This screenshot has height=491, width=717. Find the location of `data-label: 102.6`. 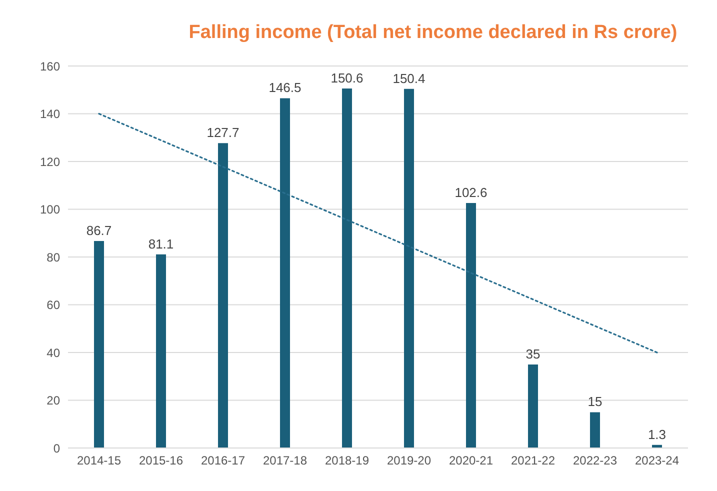

data-label: 102.6 is located at coordinates (471, 192).